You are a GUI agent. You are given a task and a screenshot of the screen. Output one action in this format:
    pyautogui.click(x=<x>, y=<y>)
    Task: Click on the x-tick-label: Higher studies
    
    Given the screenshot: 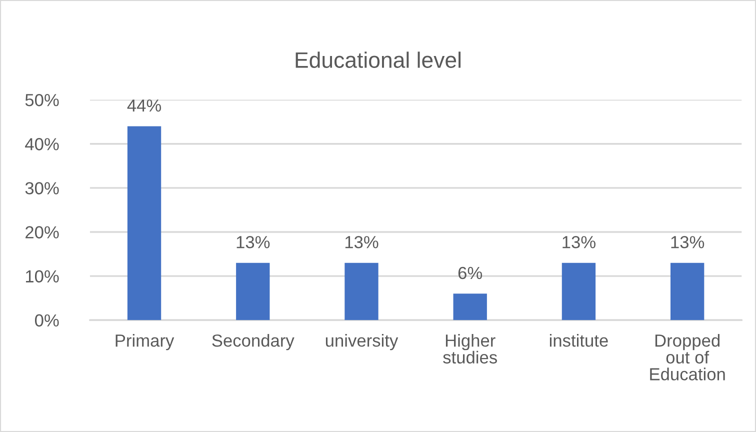 What is the action you would take?
    pyautogui.click(x=470, y=349)
    